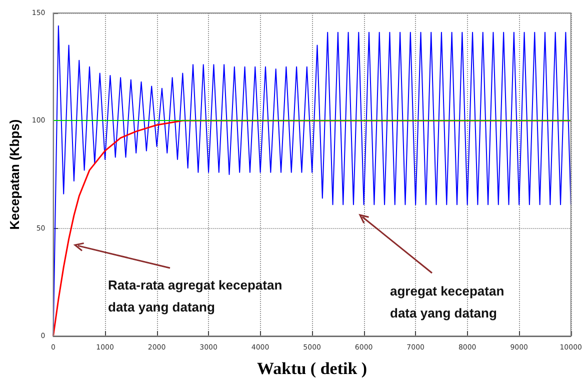 This screenshot has height=382, width=585. What do you see at coordinates (197, 296) in the screenshot?
I see `annotation: Rata-rata agregat kecepatan data yang datang` at bounding box center [197, 296].